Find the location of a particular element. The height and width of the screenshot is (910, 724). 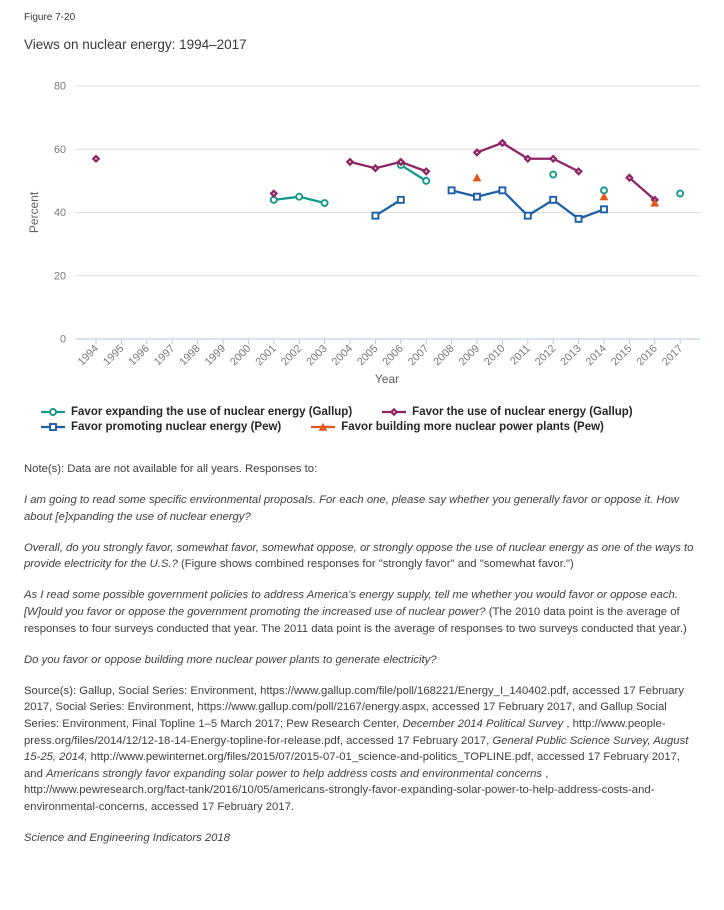

x-tick-label: 2016 is located at coordinates (646, 355).